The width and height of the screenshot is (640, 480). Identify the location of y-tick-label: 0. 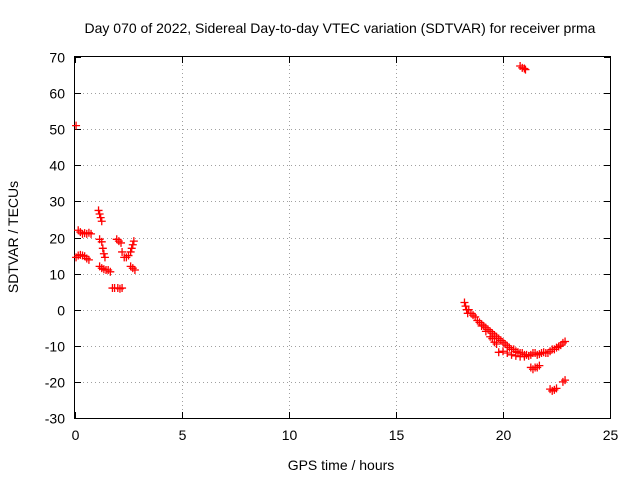
(61, 311).